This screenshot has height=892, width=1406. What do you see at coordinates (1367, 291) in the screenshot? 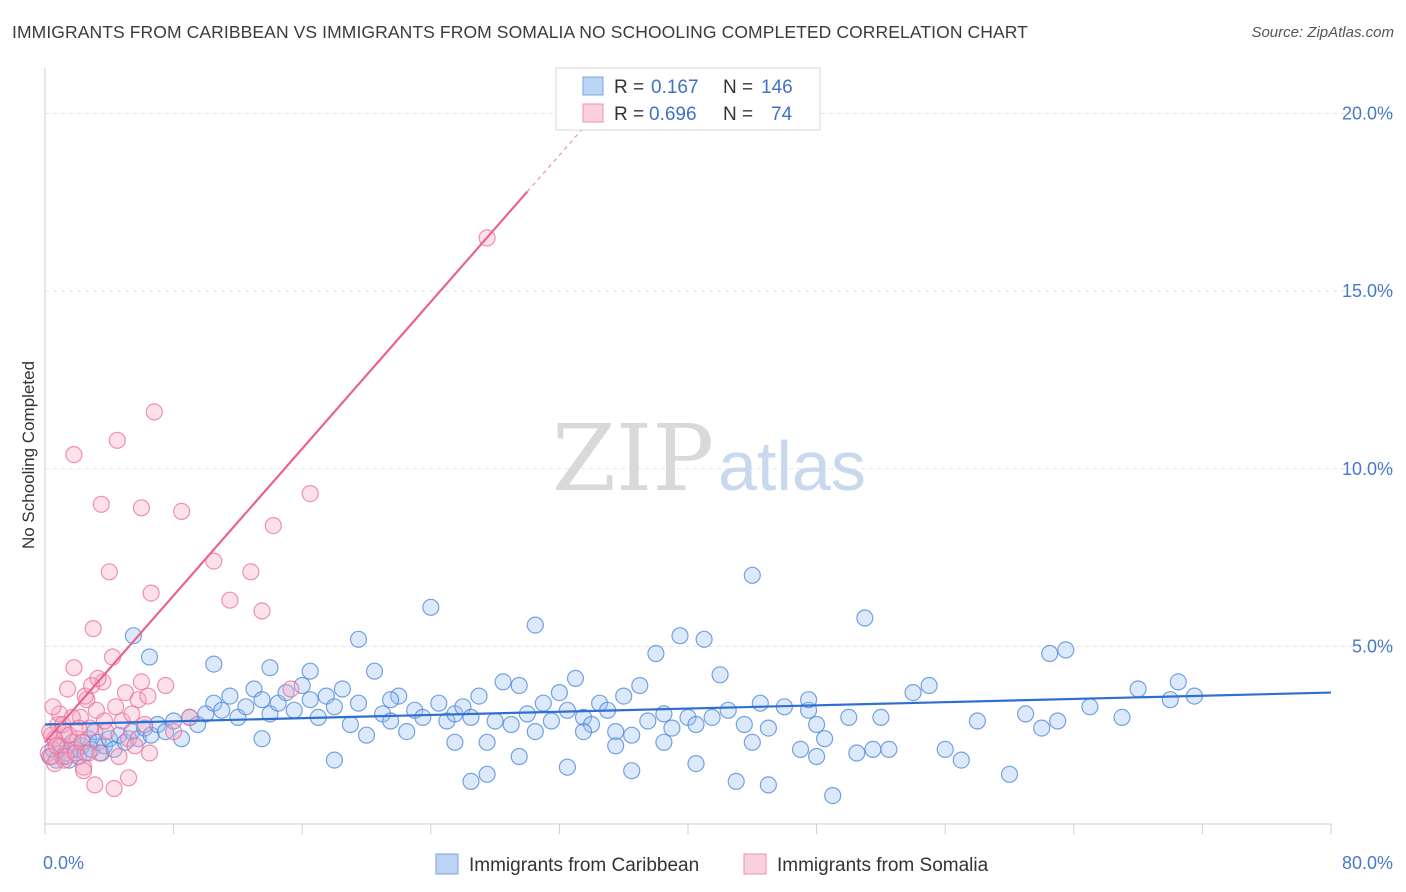
I see `y-tick-label-2: 15.0%` at bounding box center [1367, 291].